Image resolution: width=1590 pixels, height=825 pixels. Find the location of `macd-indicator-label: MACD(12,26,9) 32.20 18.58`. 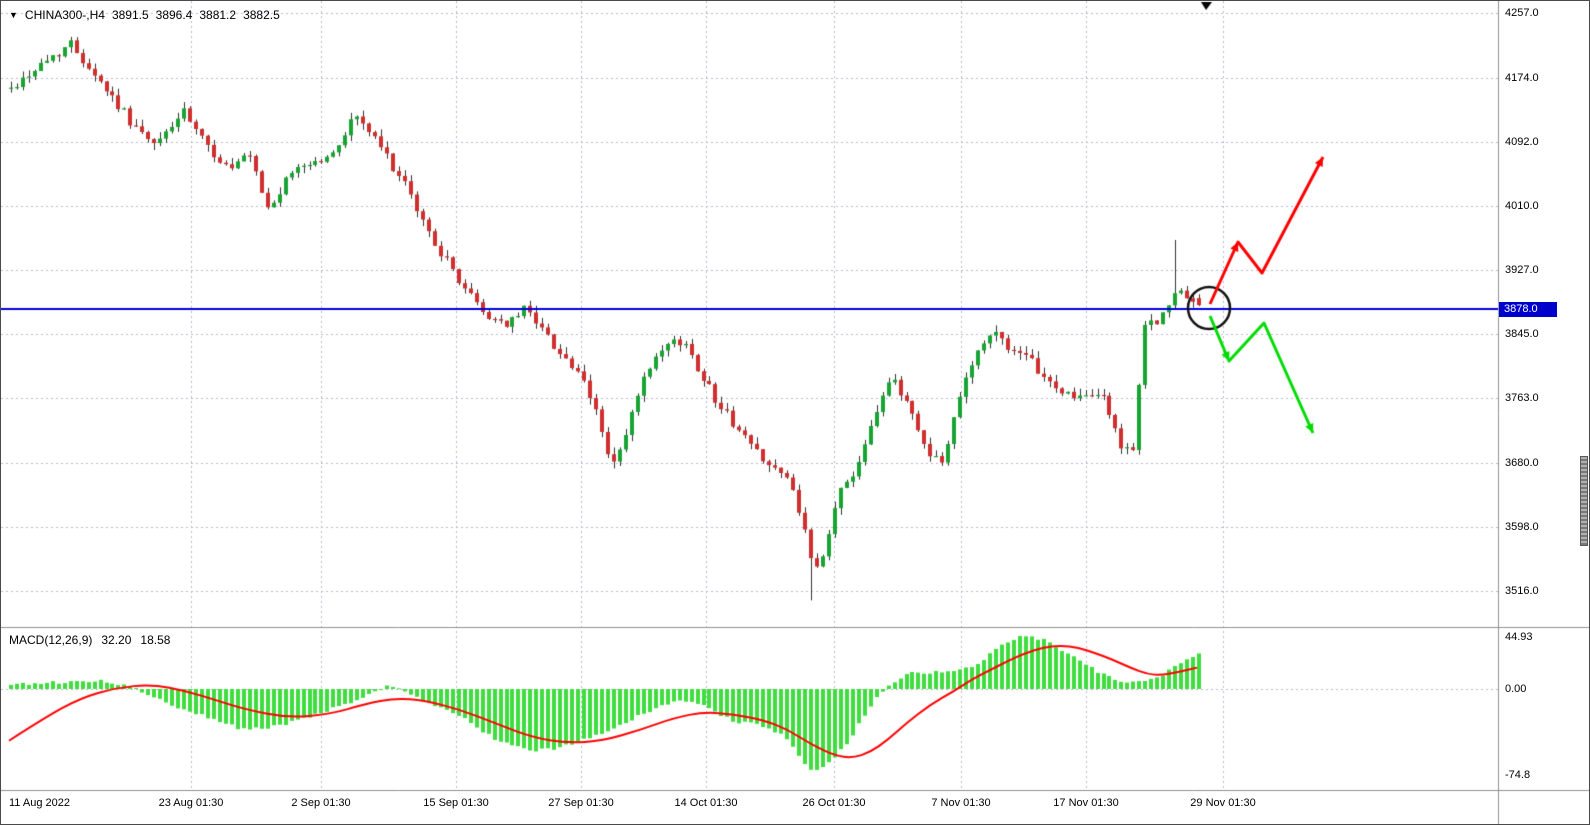

macd-indicator-label: MACD(12,26,9) 32.20 18.58 is located at coordinates (89, 640).